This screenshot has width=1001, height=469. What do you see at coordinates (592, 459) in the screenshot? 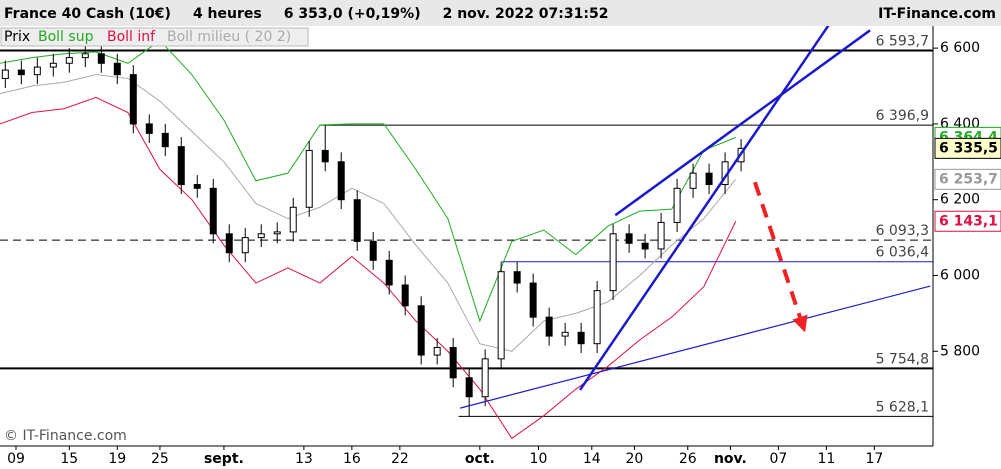
I see `x-tick-label: 14` at bounding box center [592, 459].